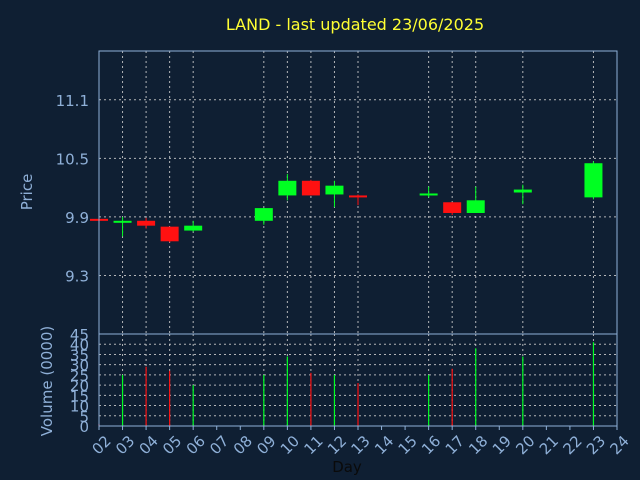 This screenshot has height=480, width=640. What do you see at coordinates (572, 445) in the screenshot?
I see `x-tick-label: 22` at bounding box center [572, 445].